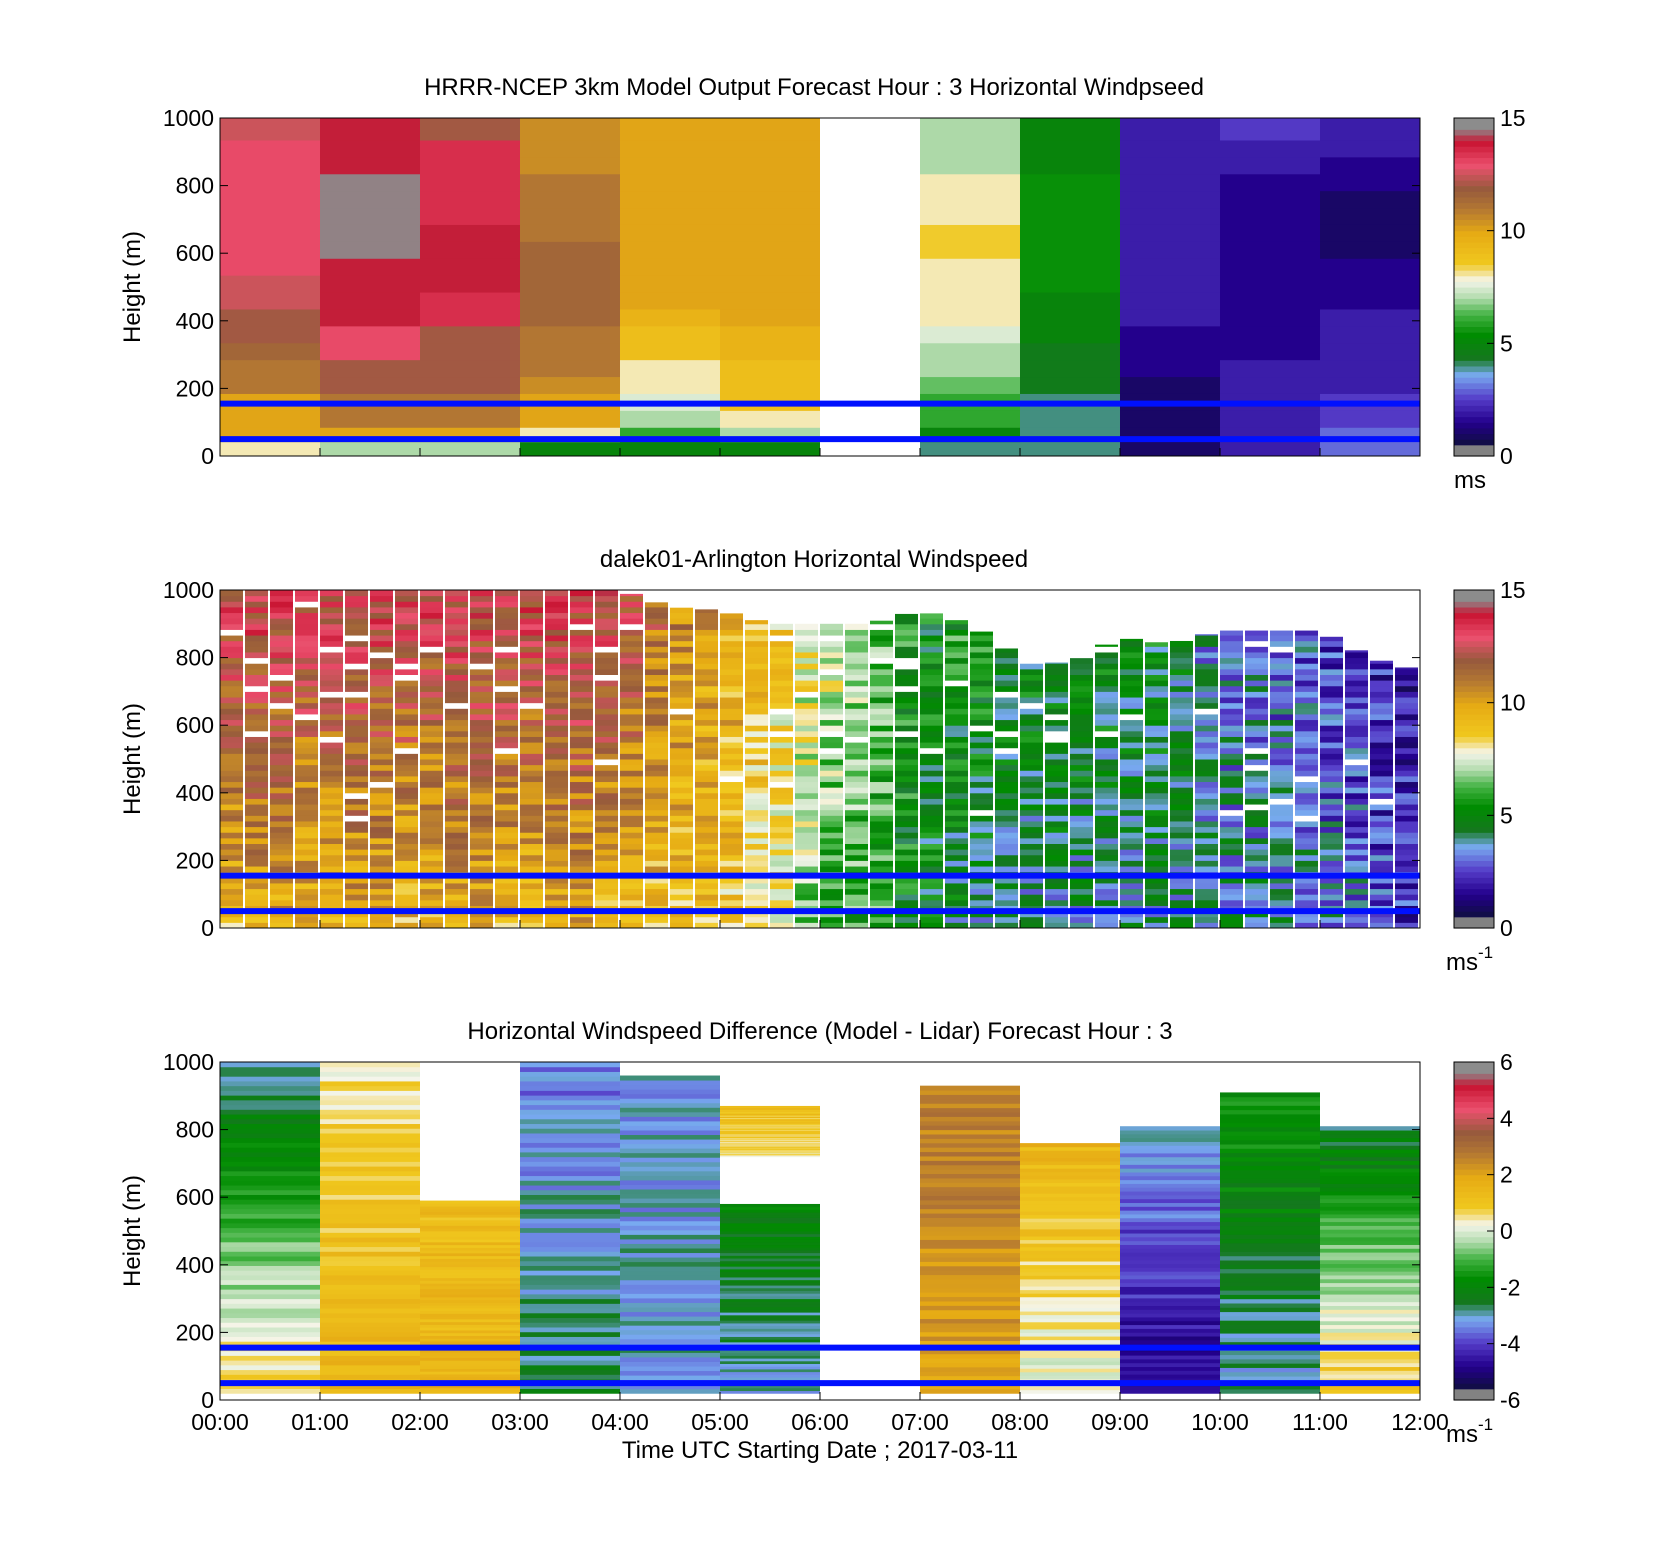 This screenshot has width=1680, height=1561. I want to click on colorbar-tick-label: 4, so click(1506, 1118).